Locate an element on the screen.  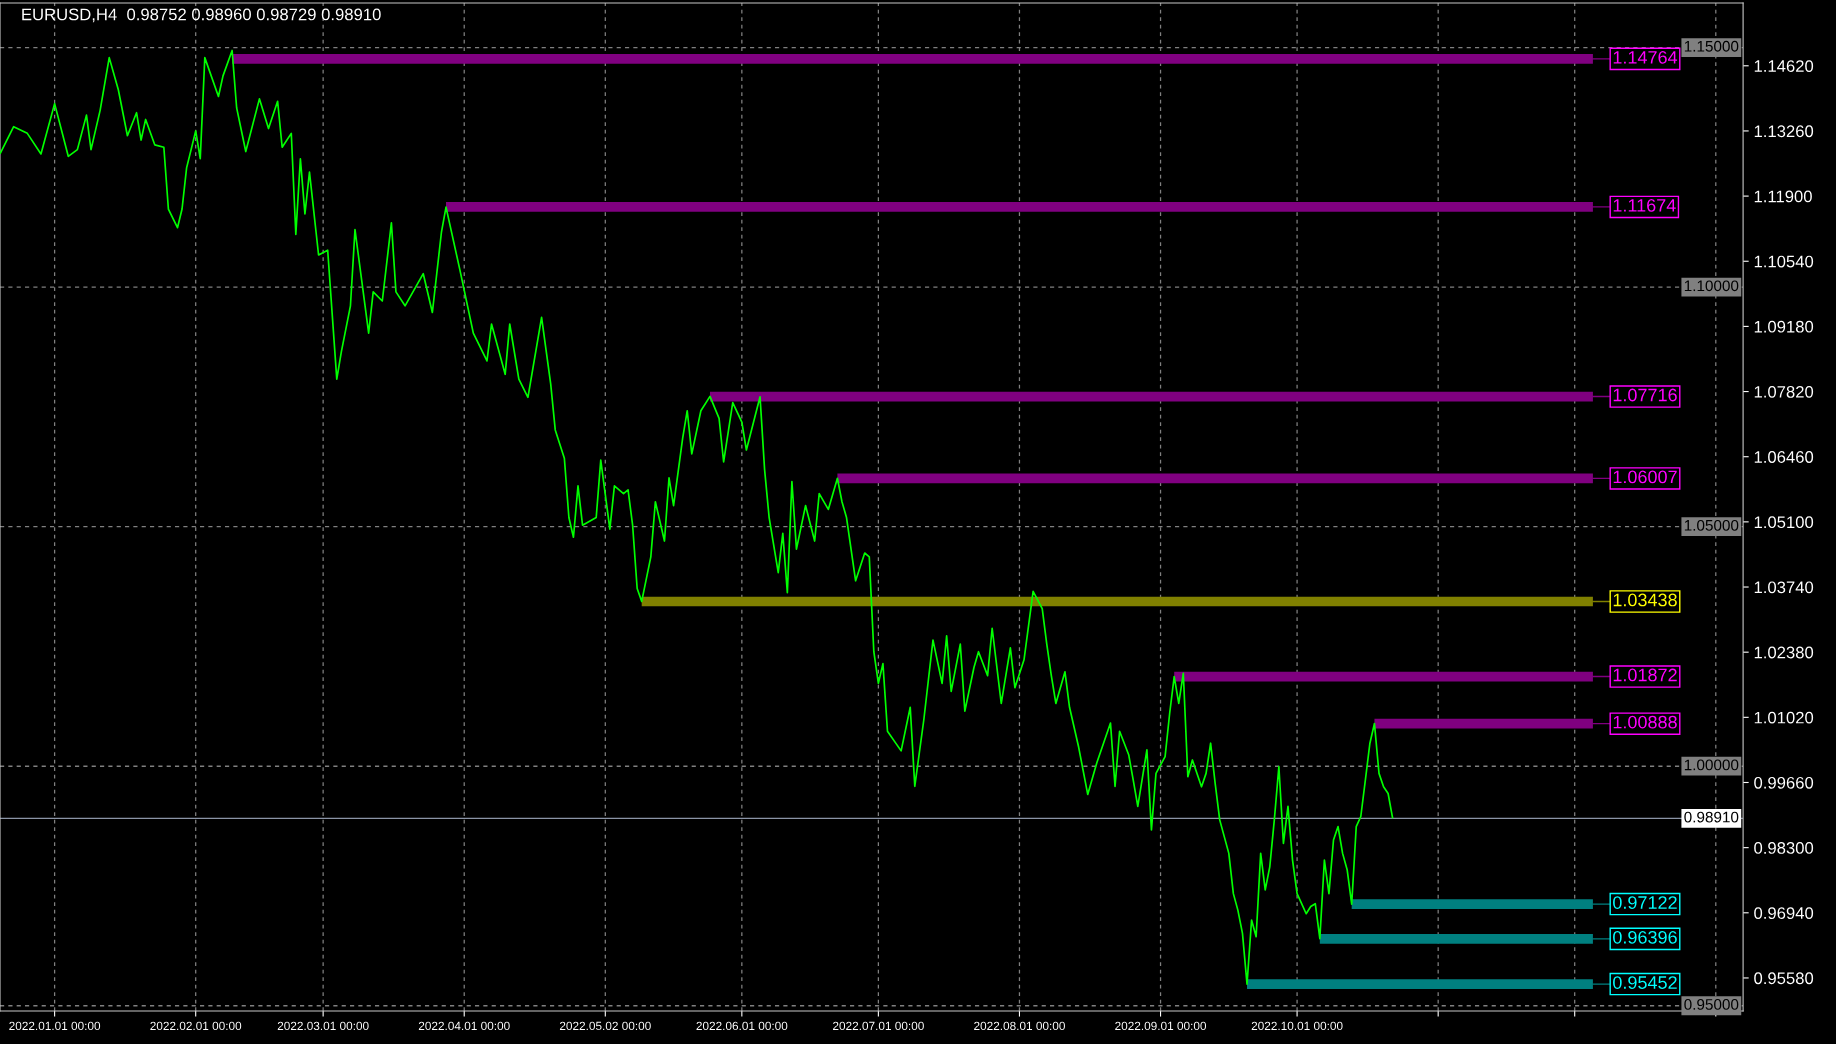
y-tick-label: 0.96940 is located at coordinates (1784, 913).